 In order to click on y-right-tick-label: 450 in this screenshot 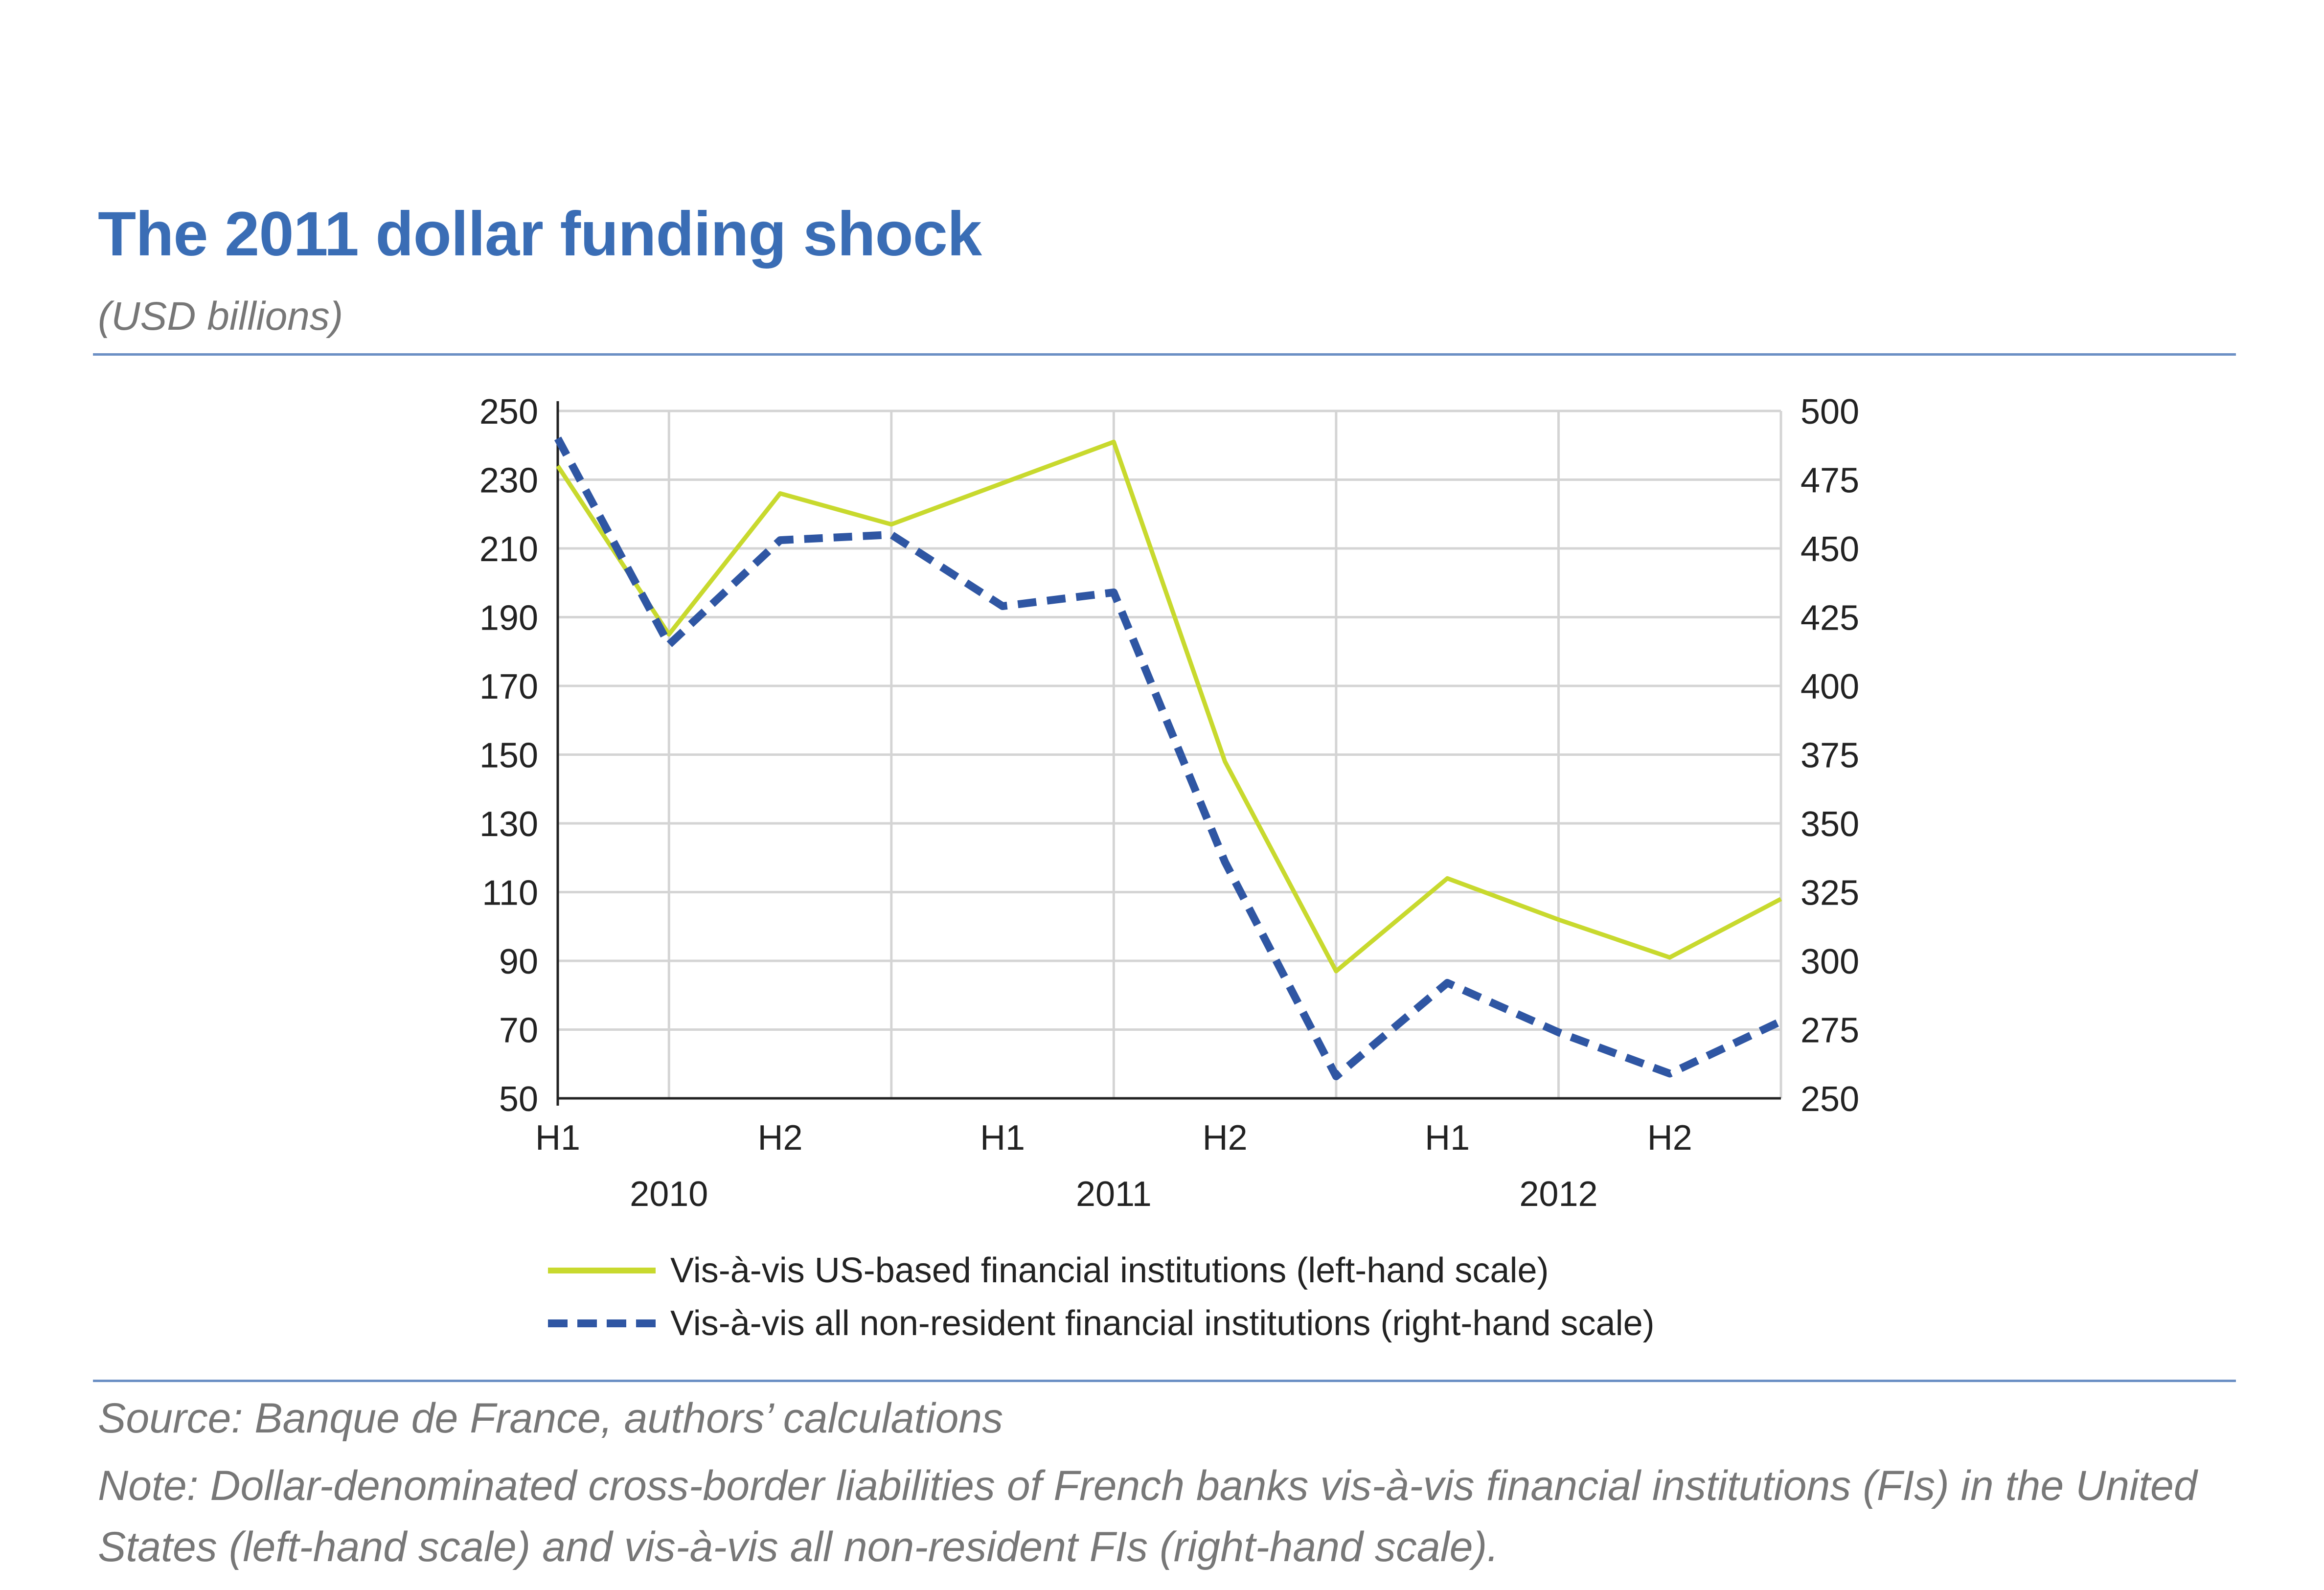, I will do `click(1829, 550)`.